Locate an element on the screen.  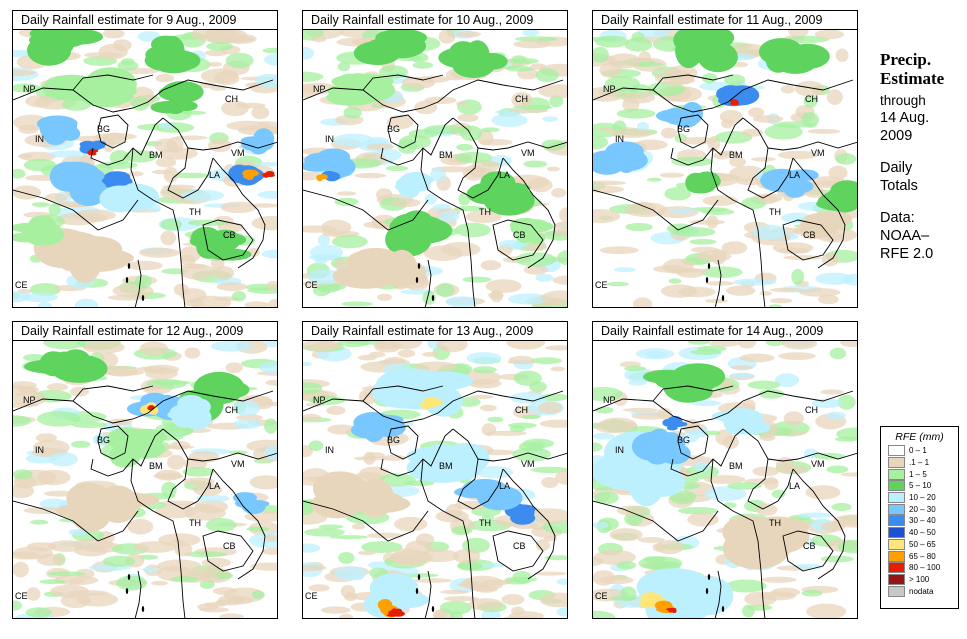
country-borders is located at coordinates (435, 501).